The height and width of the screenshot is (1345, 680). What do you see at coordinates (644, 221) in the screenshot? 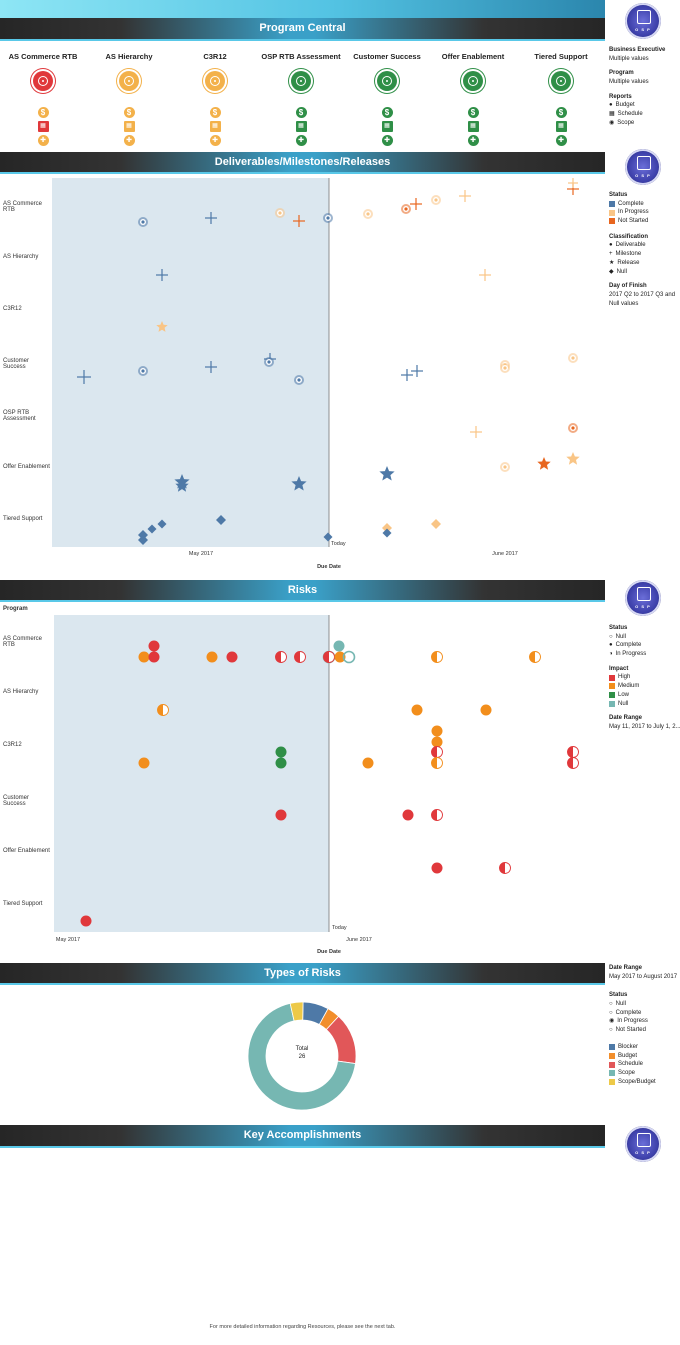
I see `legend-not-started: Not Started` at bounding box center [644, 221].